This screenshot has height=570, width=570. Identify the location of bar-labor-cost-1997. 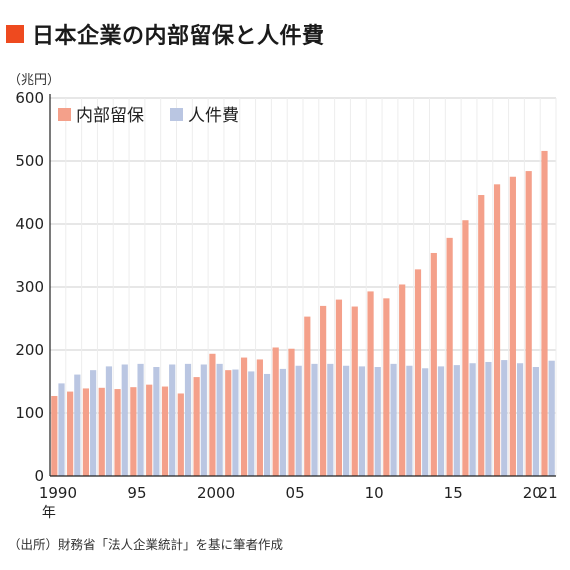
(172, 420).